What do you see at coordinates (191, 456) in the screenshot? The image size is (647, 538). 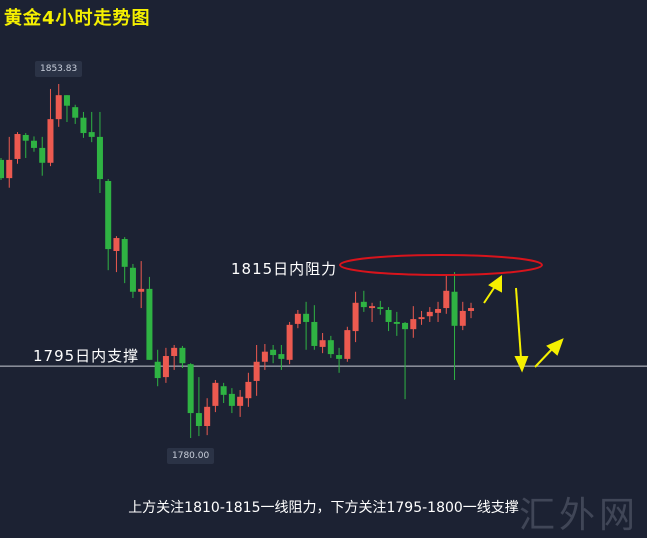 I see `low-price-label: 1780.00` at bounding box center [191, 456].